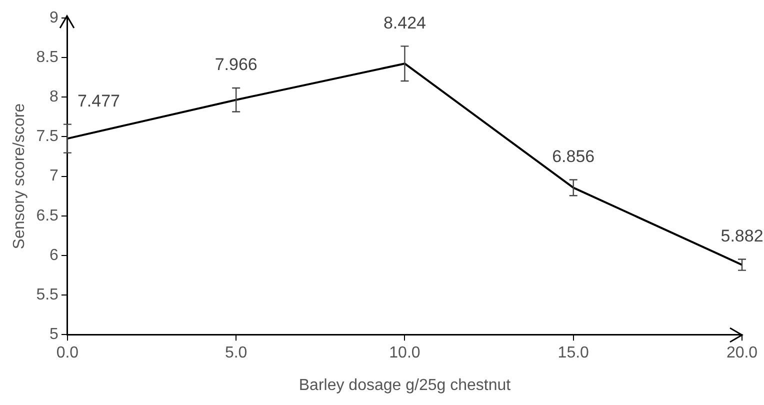  I want to click on y-tick-label: 7, so click(54, 176).